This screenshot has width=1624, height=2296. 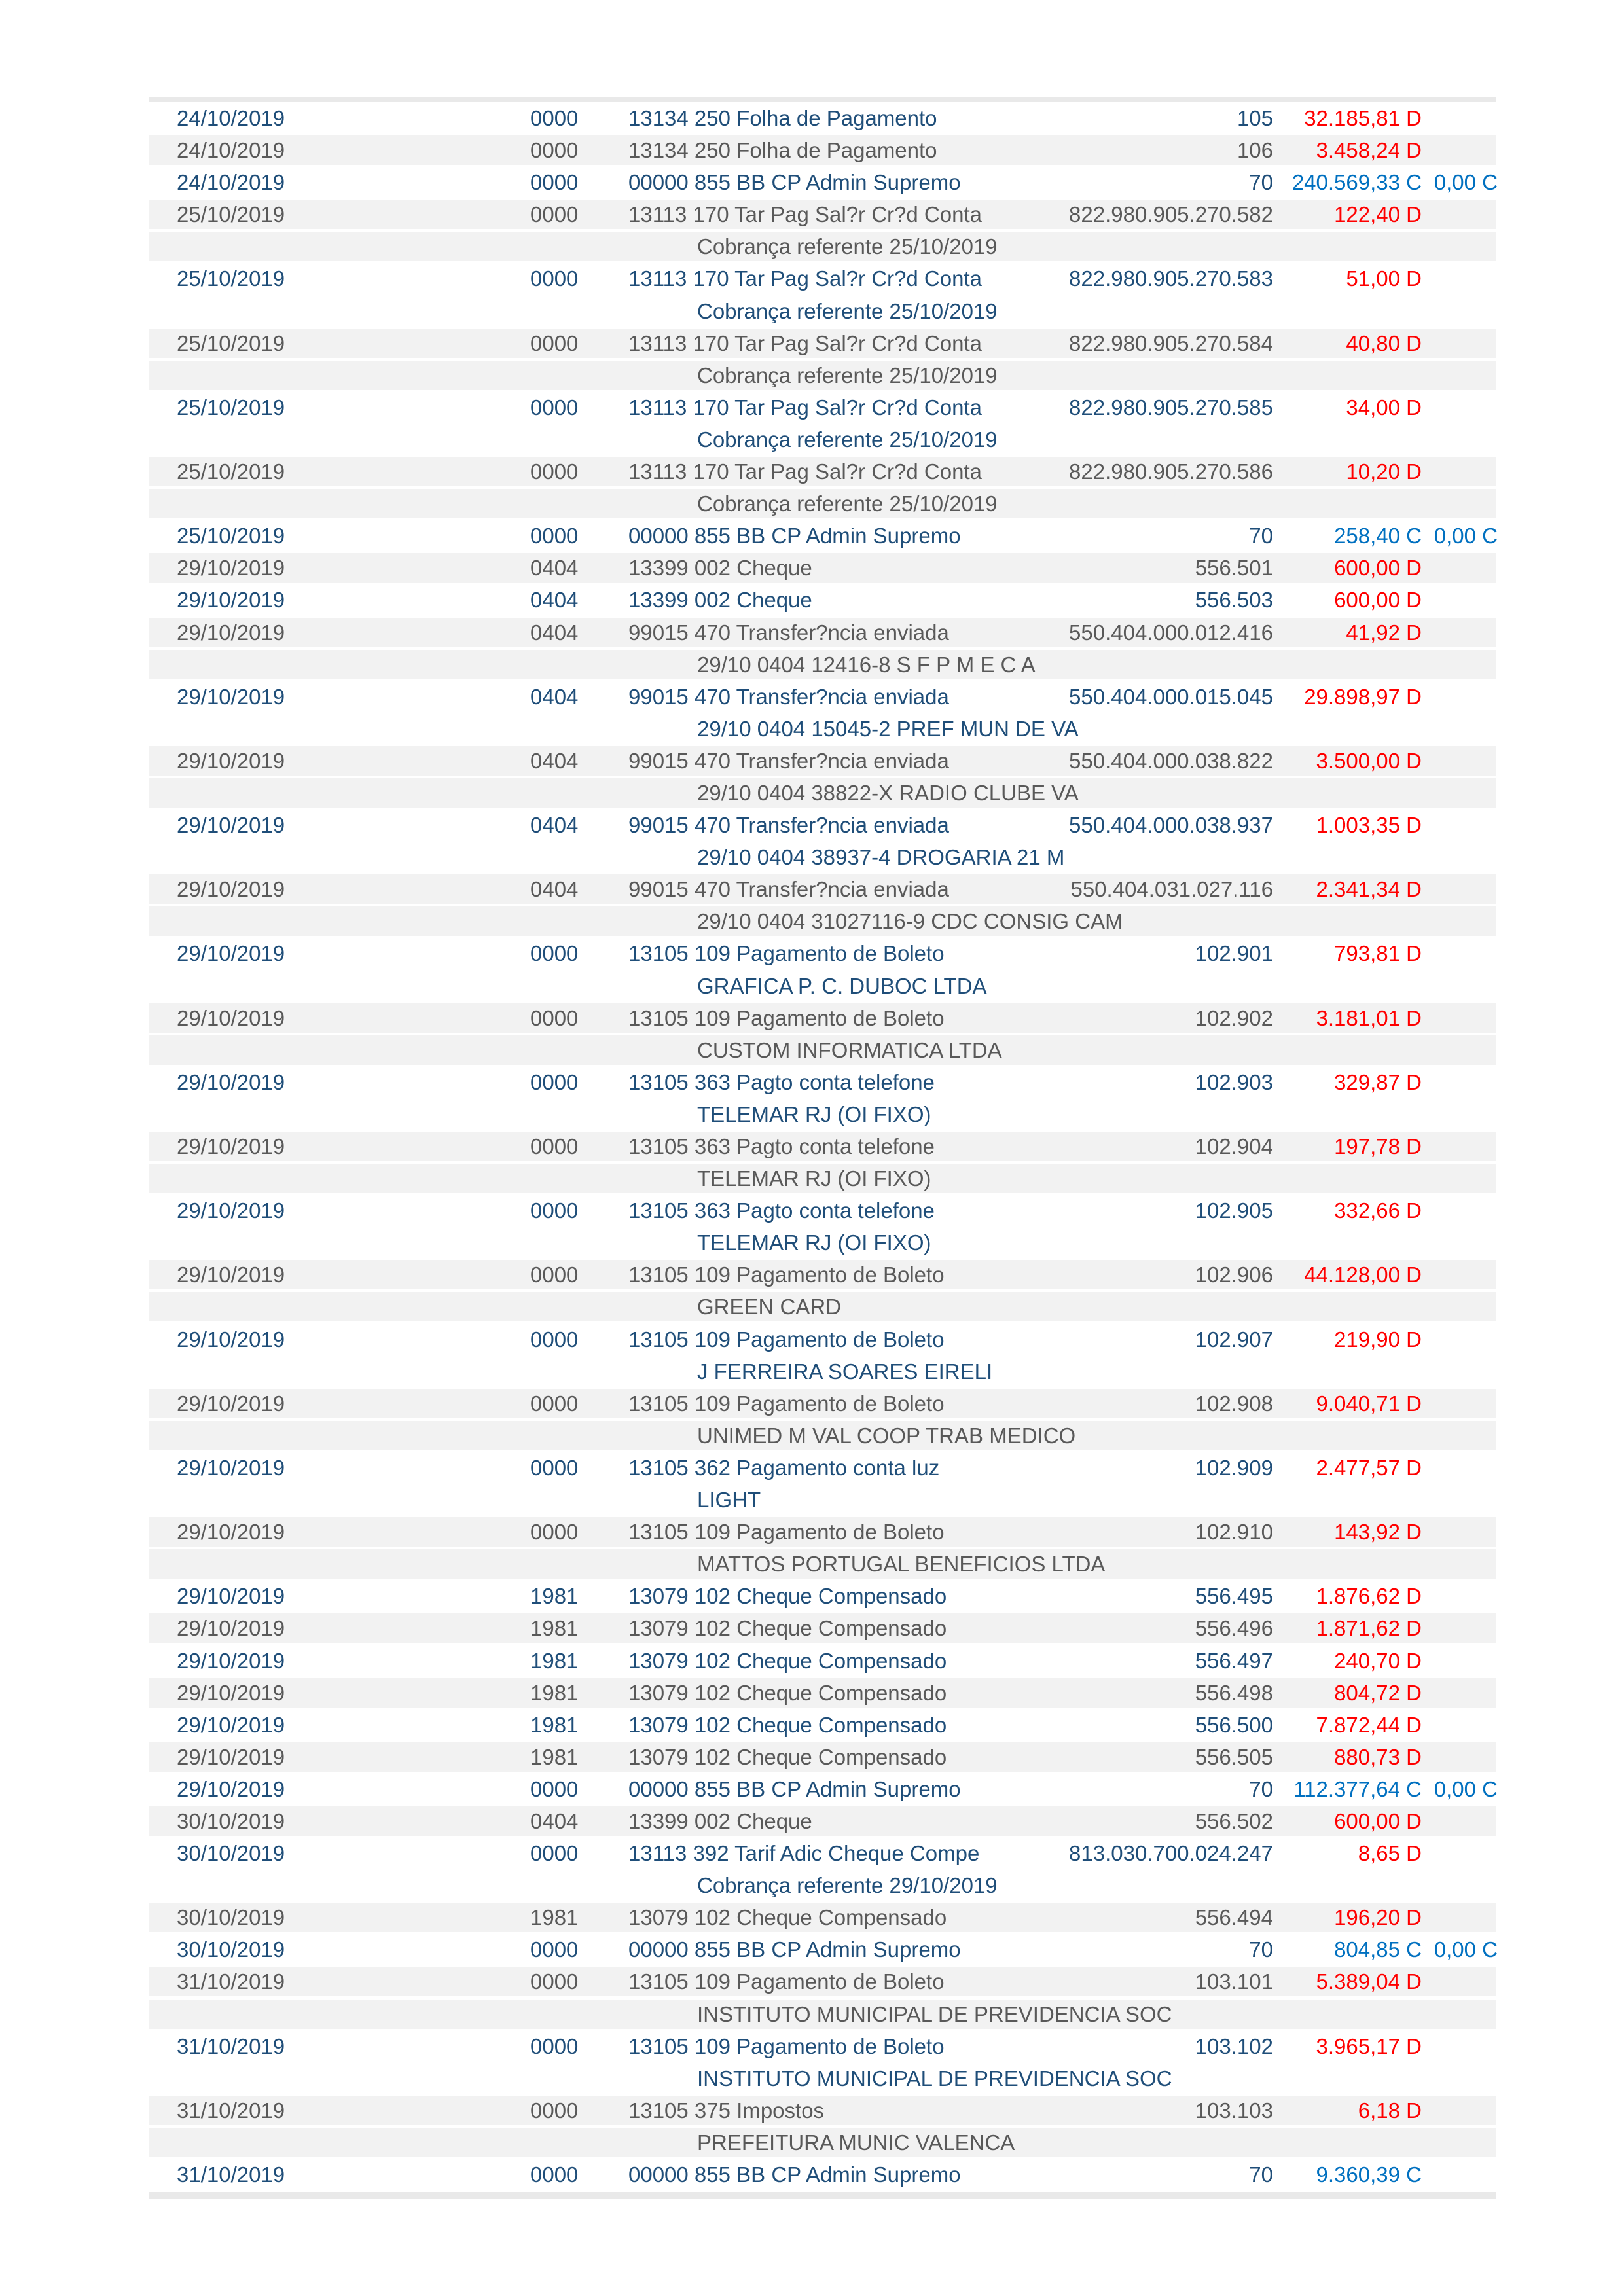 What do you see at coordinates (1356, 182) in the screenshot?
I see `txn-amount: 240.569,33 C` at bounding box center [1356, 182].